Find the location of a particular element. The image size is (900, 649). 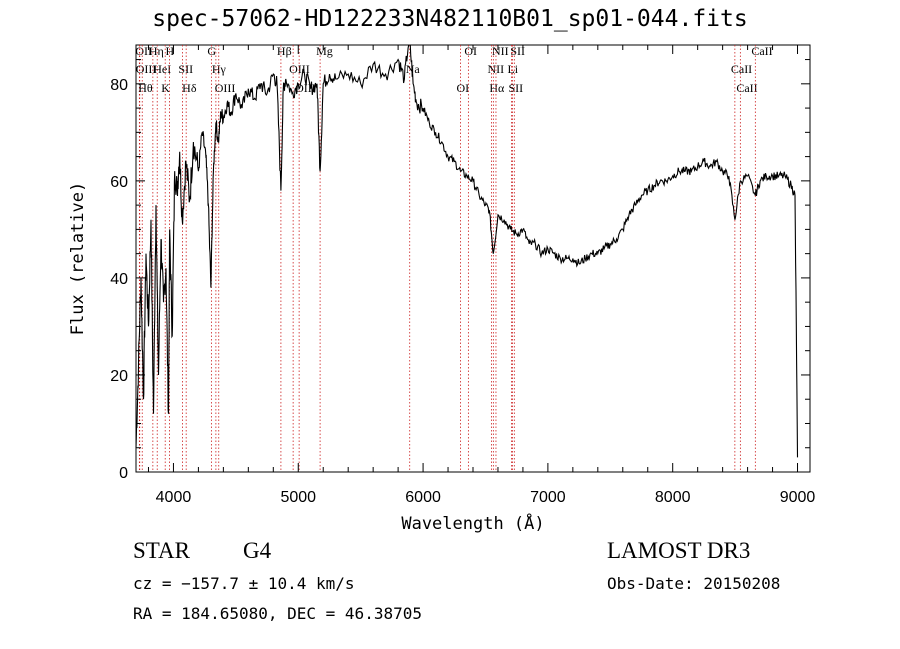

object-class: STAR is located at coordinates (161, 550).